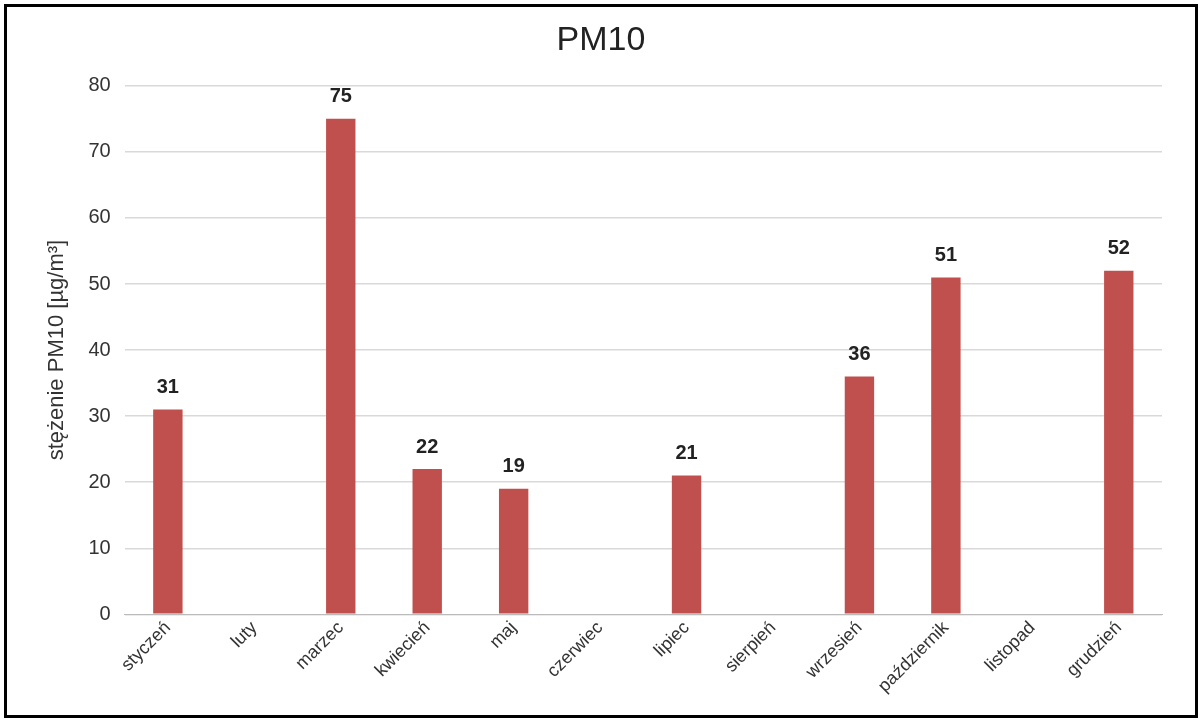 The width and height of the screenshot is (1202, 720). What do you see at coordinates (601, 37) in the screenshot?
I see `chart-title: PM10` at bounding box center [601, 37].